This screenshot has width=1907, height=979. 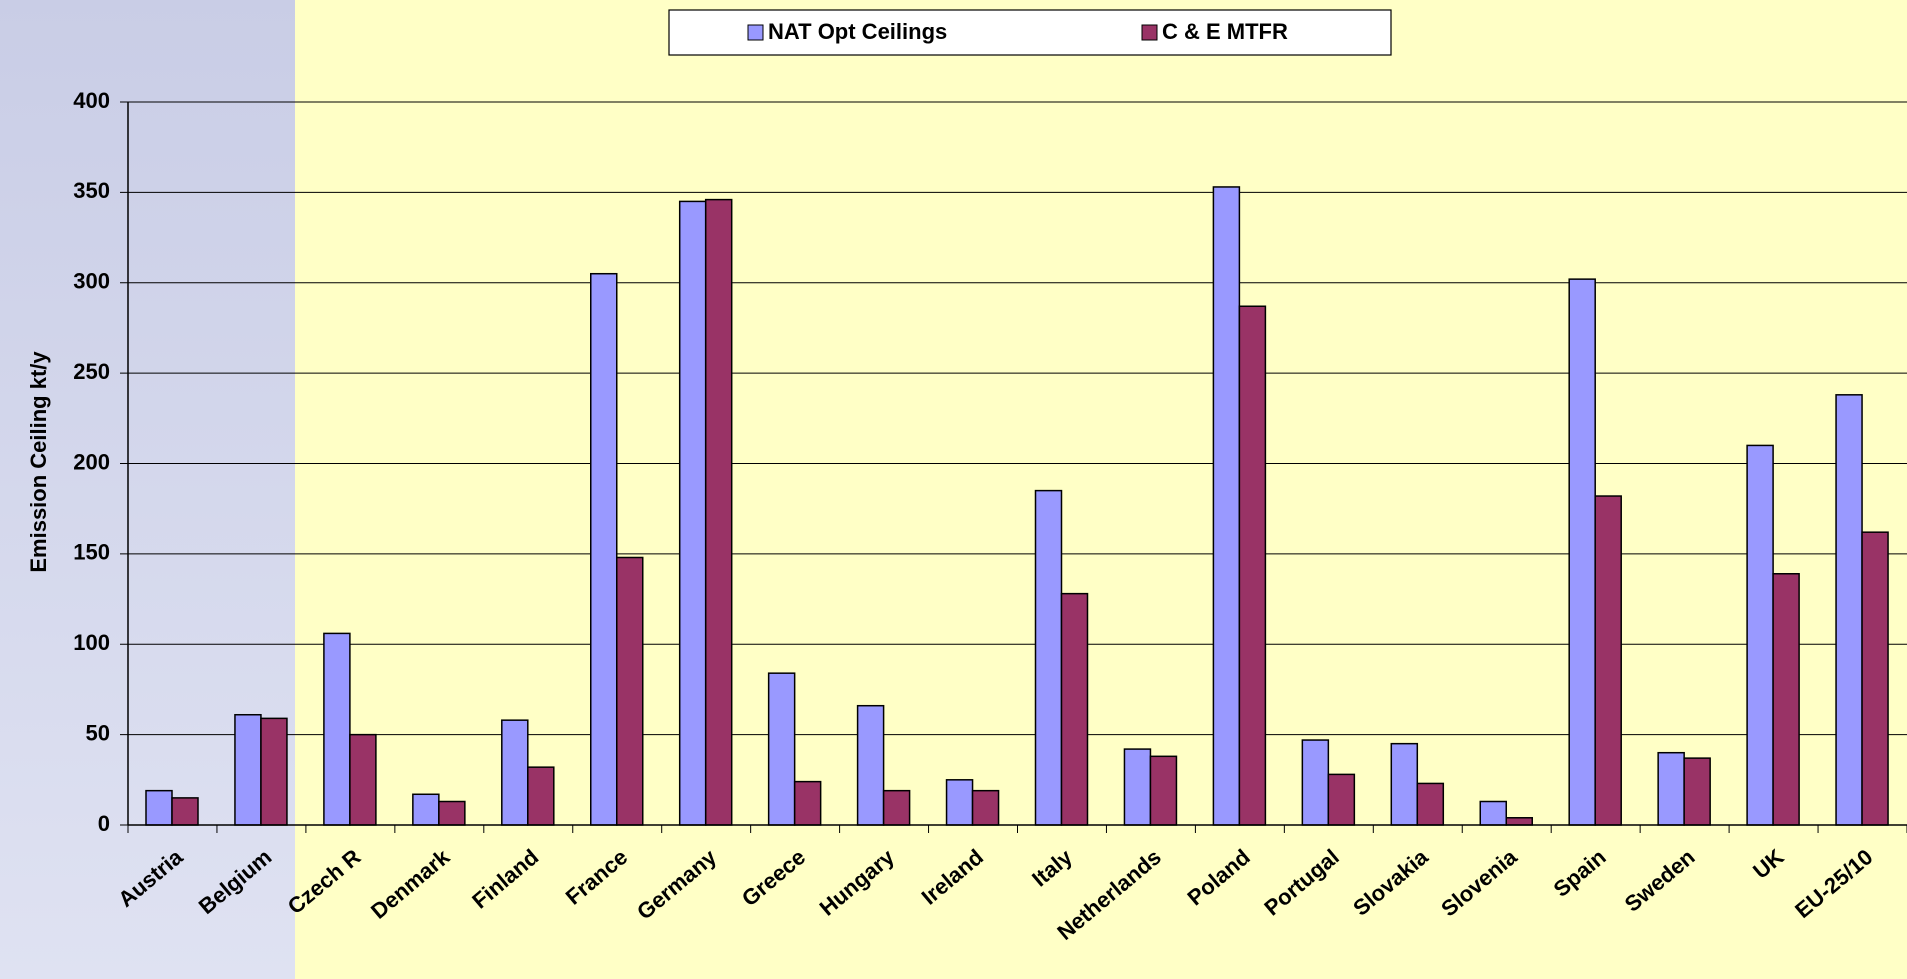 I want to click on y-tick-label: 350, so click(x=91, y=190).